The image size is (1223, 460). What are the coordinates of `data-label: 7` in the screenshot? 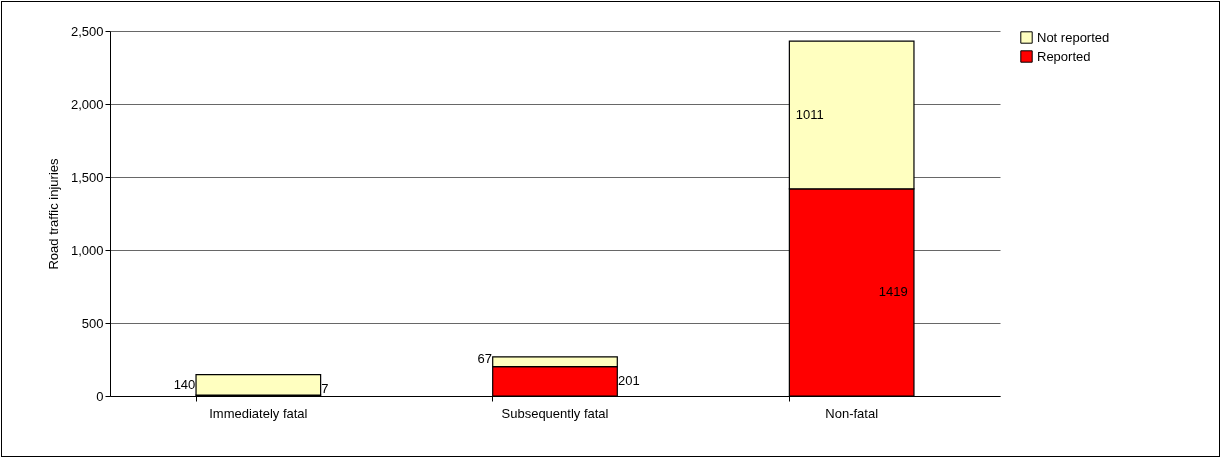 It's located at (325, 388).